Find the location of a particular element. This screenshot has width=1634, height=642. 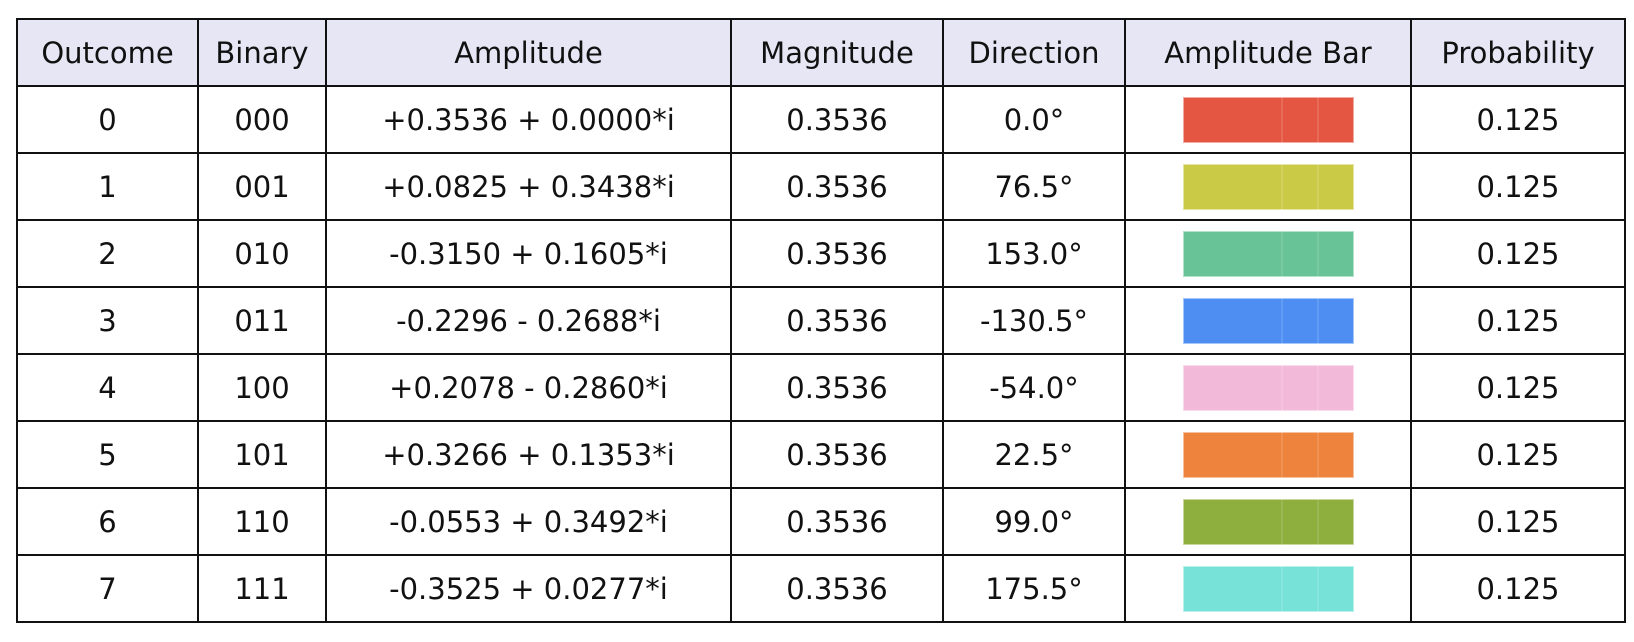

cell-amplitude: -0.2296 - 0.2688*i is located at coordinates (528, 320).